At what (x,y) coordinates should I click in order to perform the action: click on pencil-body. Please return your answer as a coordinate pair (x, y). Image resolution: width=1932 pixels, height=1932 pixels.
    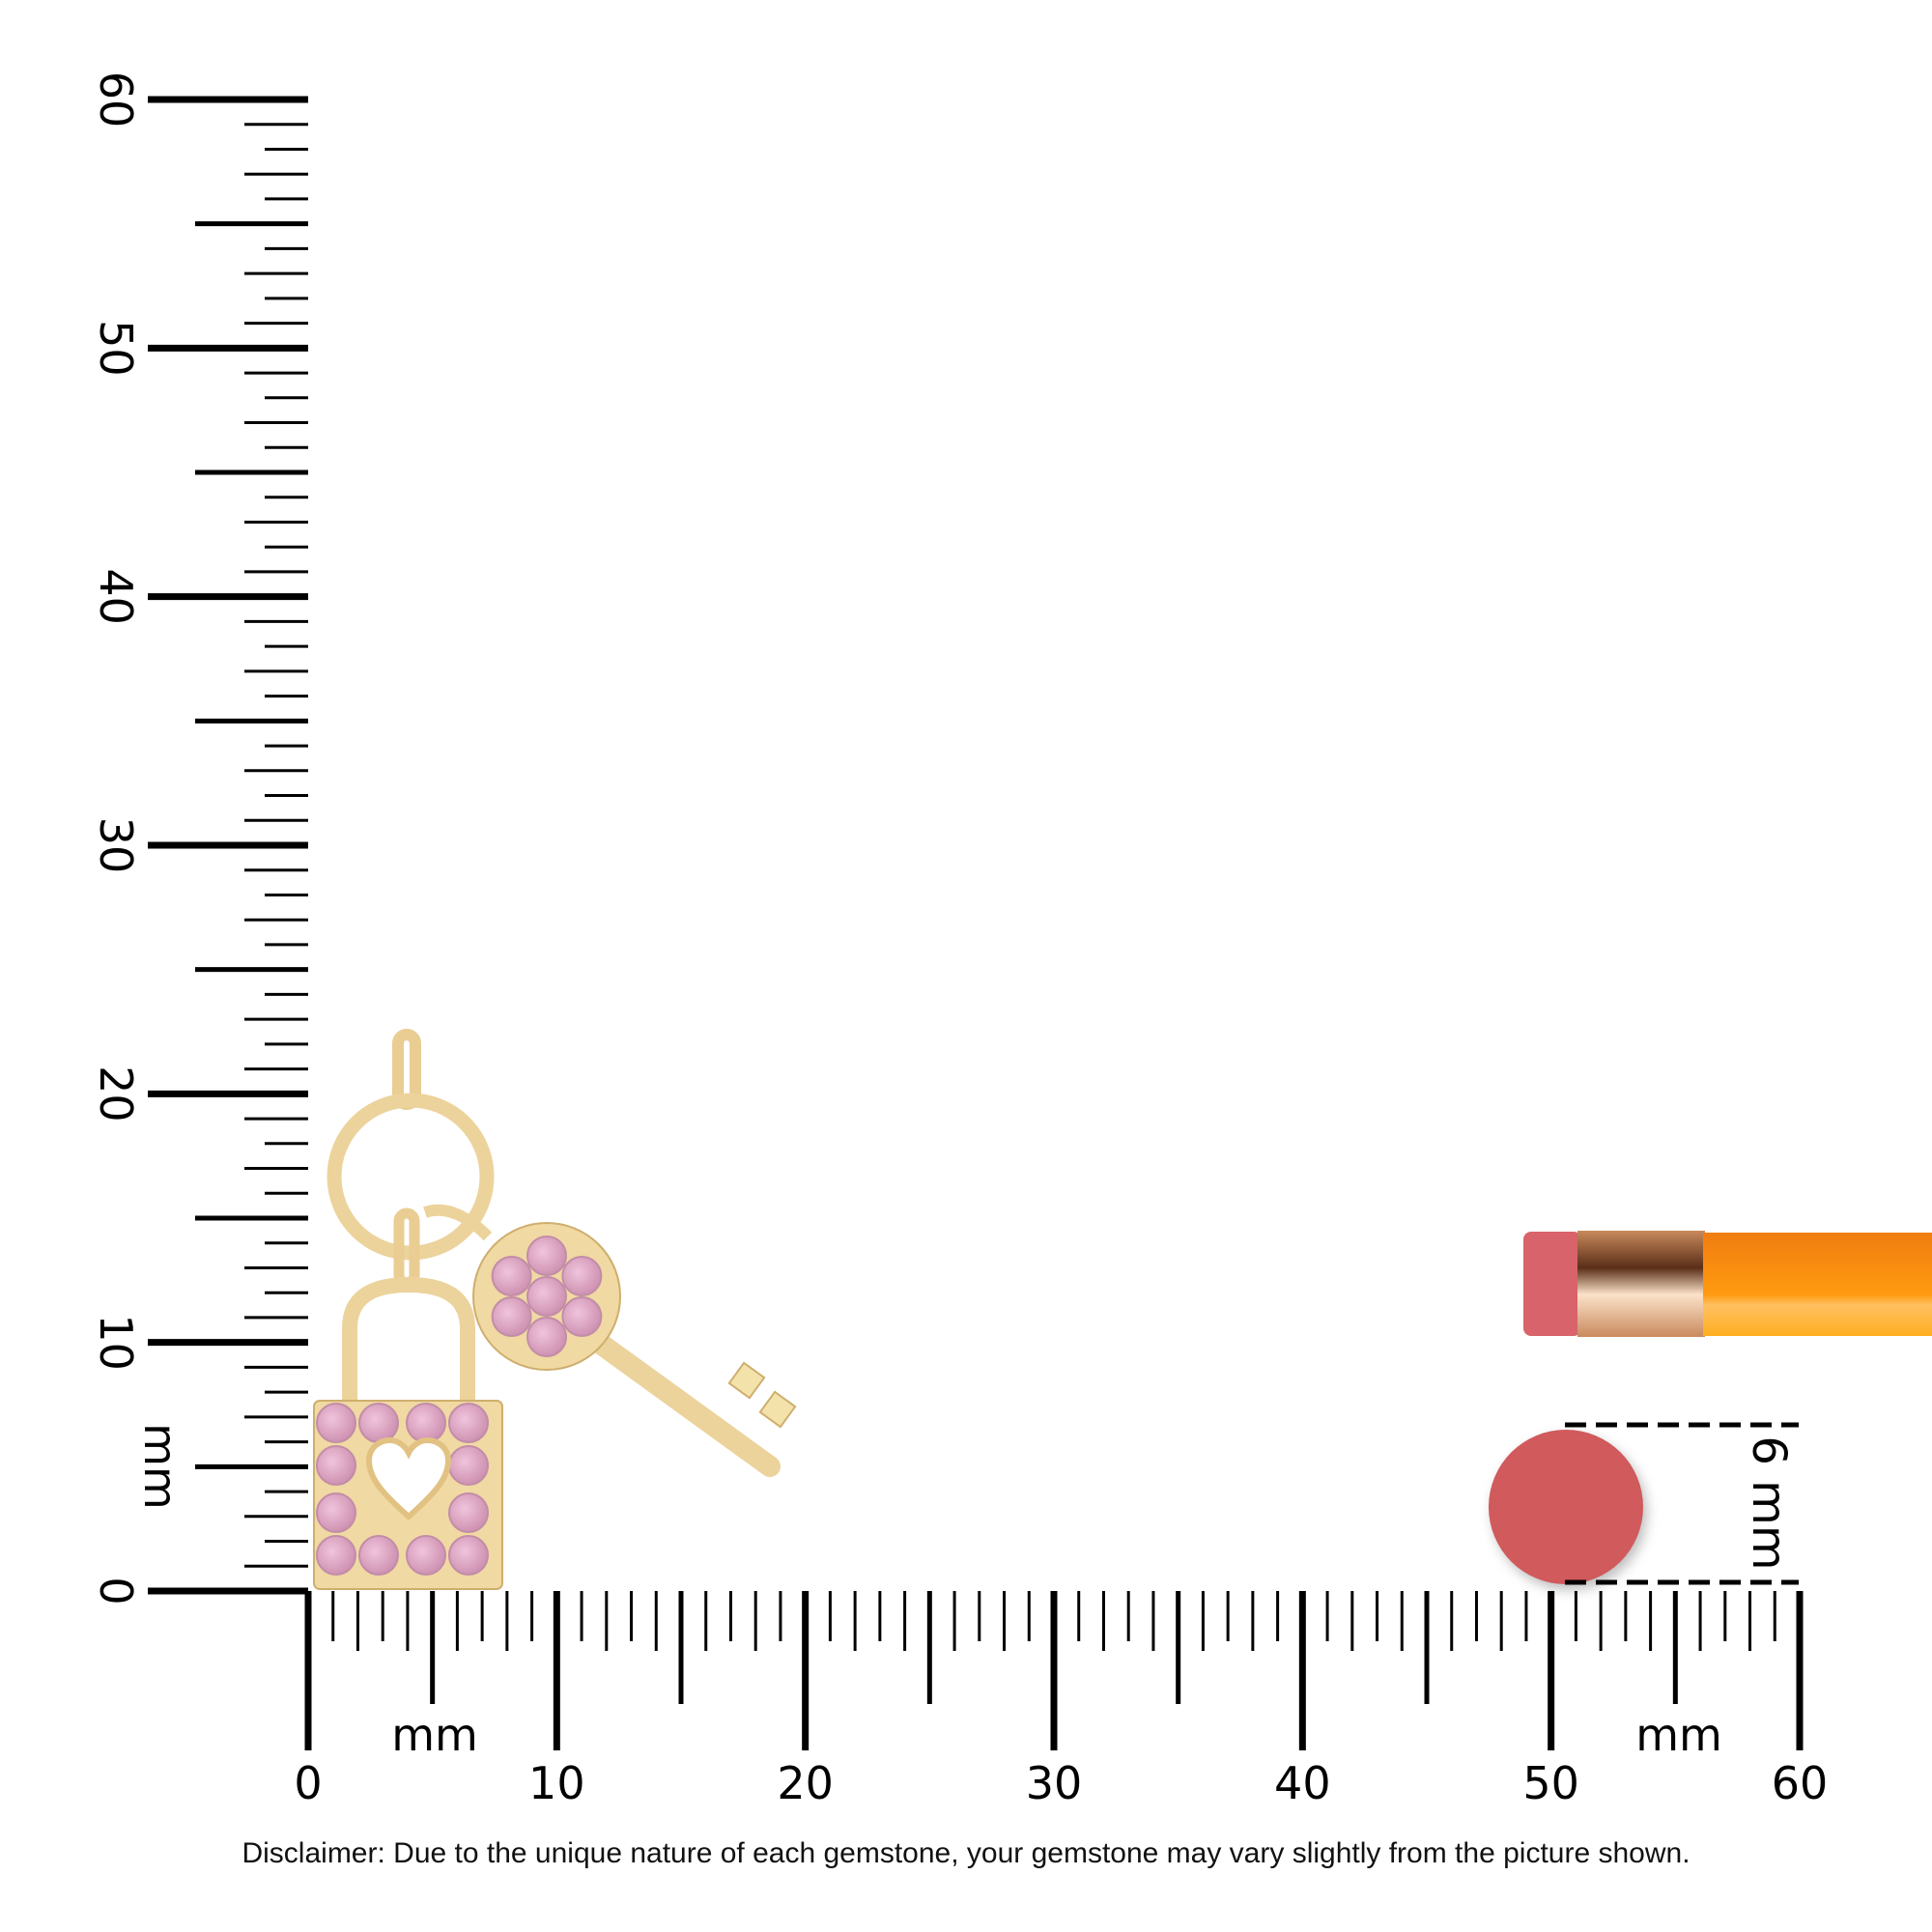
    Looking at the image, I should click on (1817, 1284).